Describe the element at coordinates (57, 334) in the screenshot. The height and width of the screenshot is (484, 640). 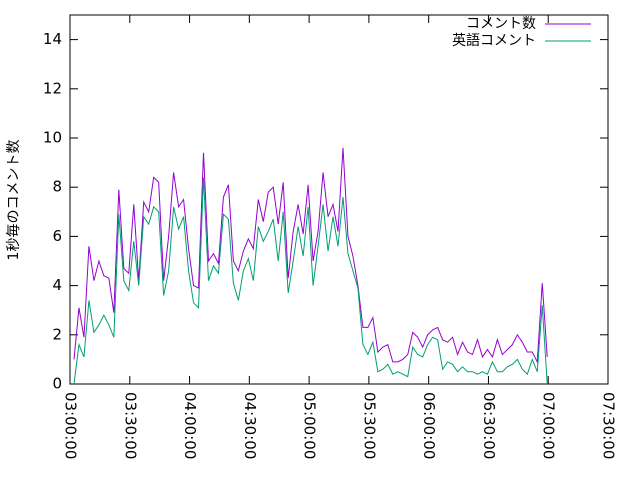
I see `y-tick-label: 2` at that location.